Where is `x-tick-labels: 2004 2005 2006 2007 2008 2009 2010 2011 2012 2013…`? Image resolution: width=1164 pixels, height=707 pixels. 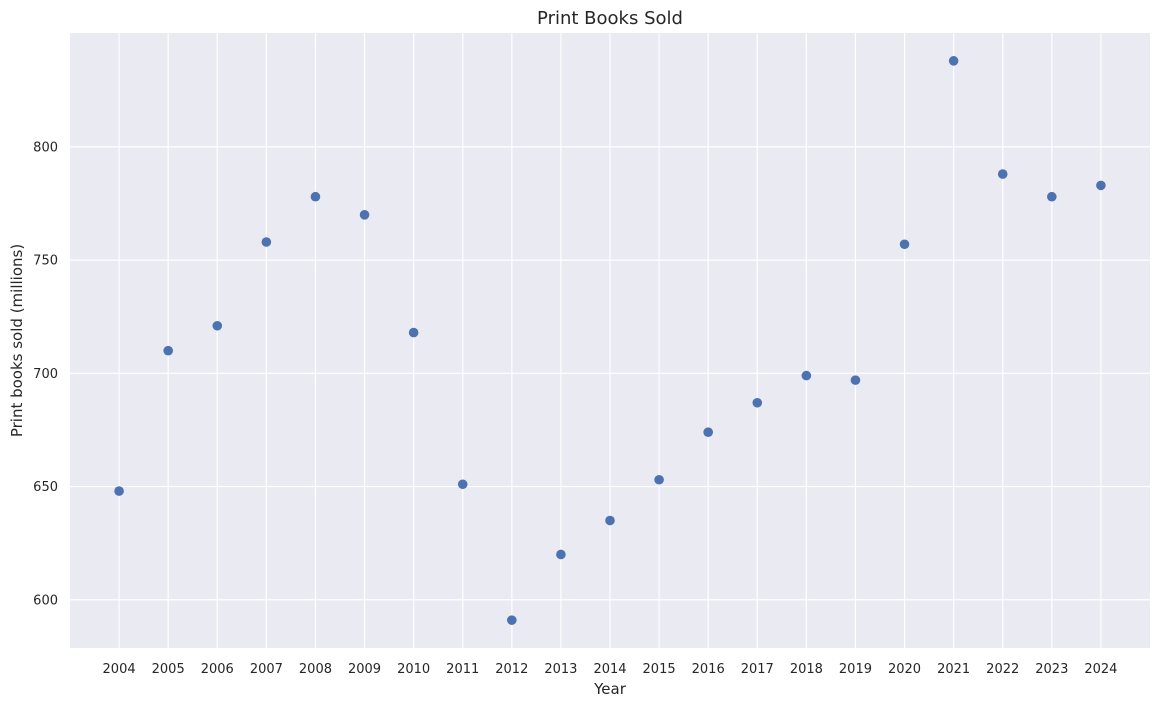 x-tick-labels: 2004 2005 2006 2007 2008 2009 2010 2011 2012 2013… is located at coordinates (610, 669).